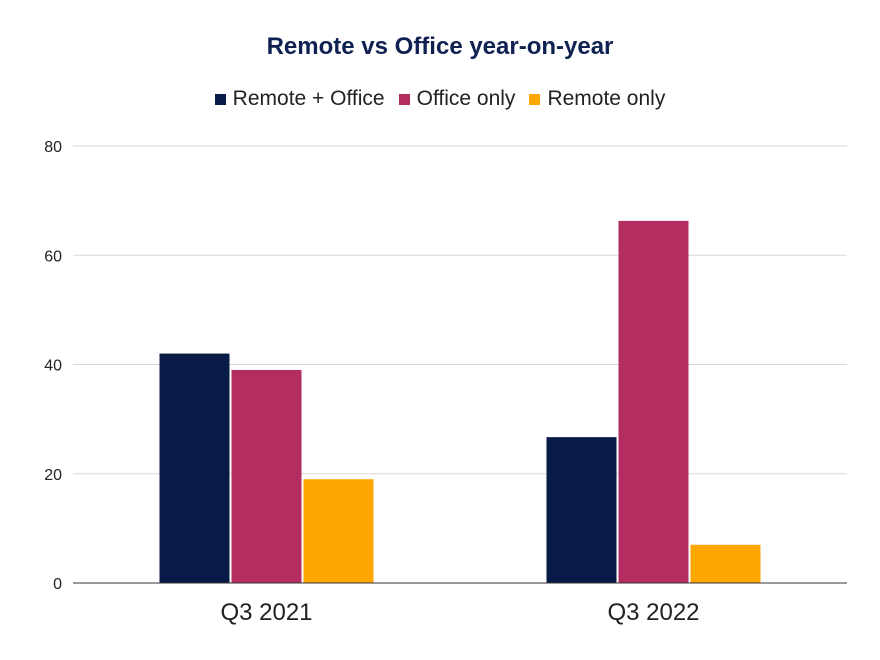 This screenshot has width=880, height=660. I want to click on x-category-label: Q3 2021, so click(266, 612).